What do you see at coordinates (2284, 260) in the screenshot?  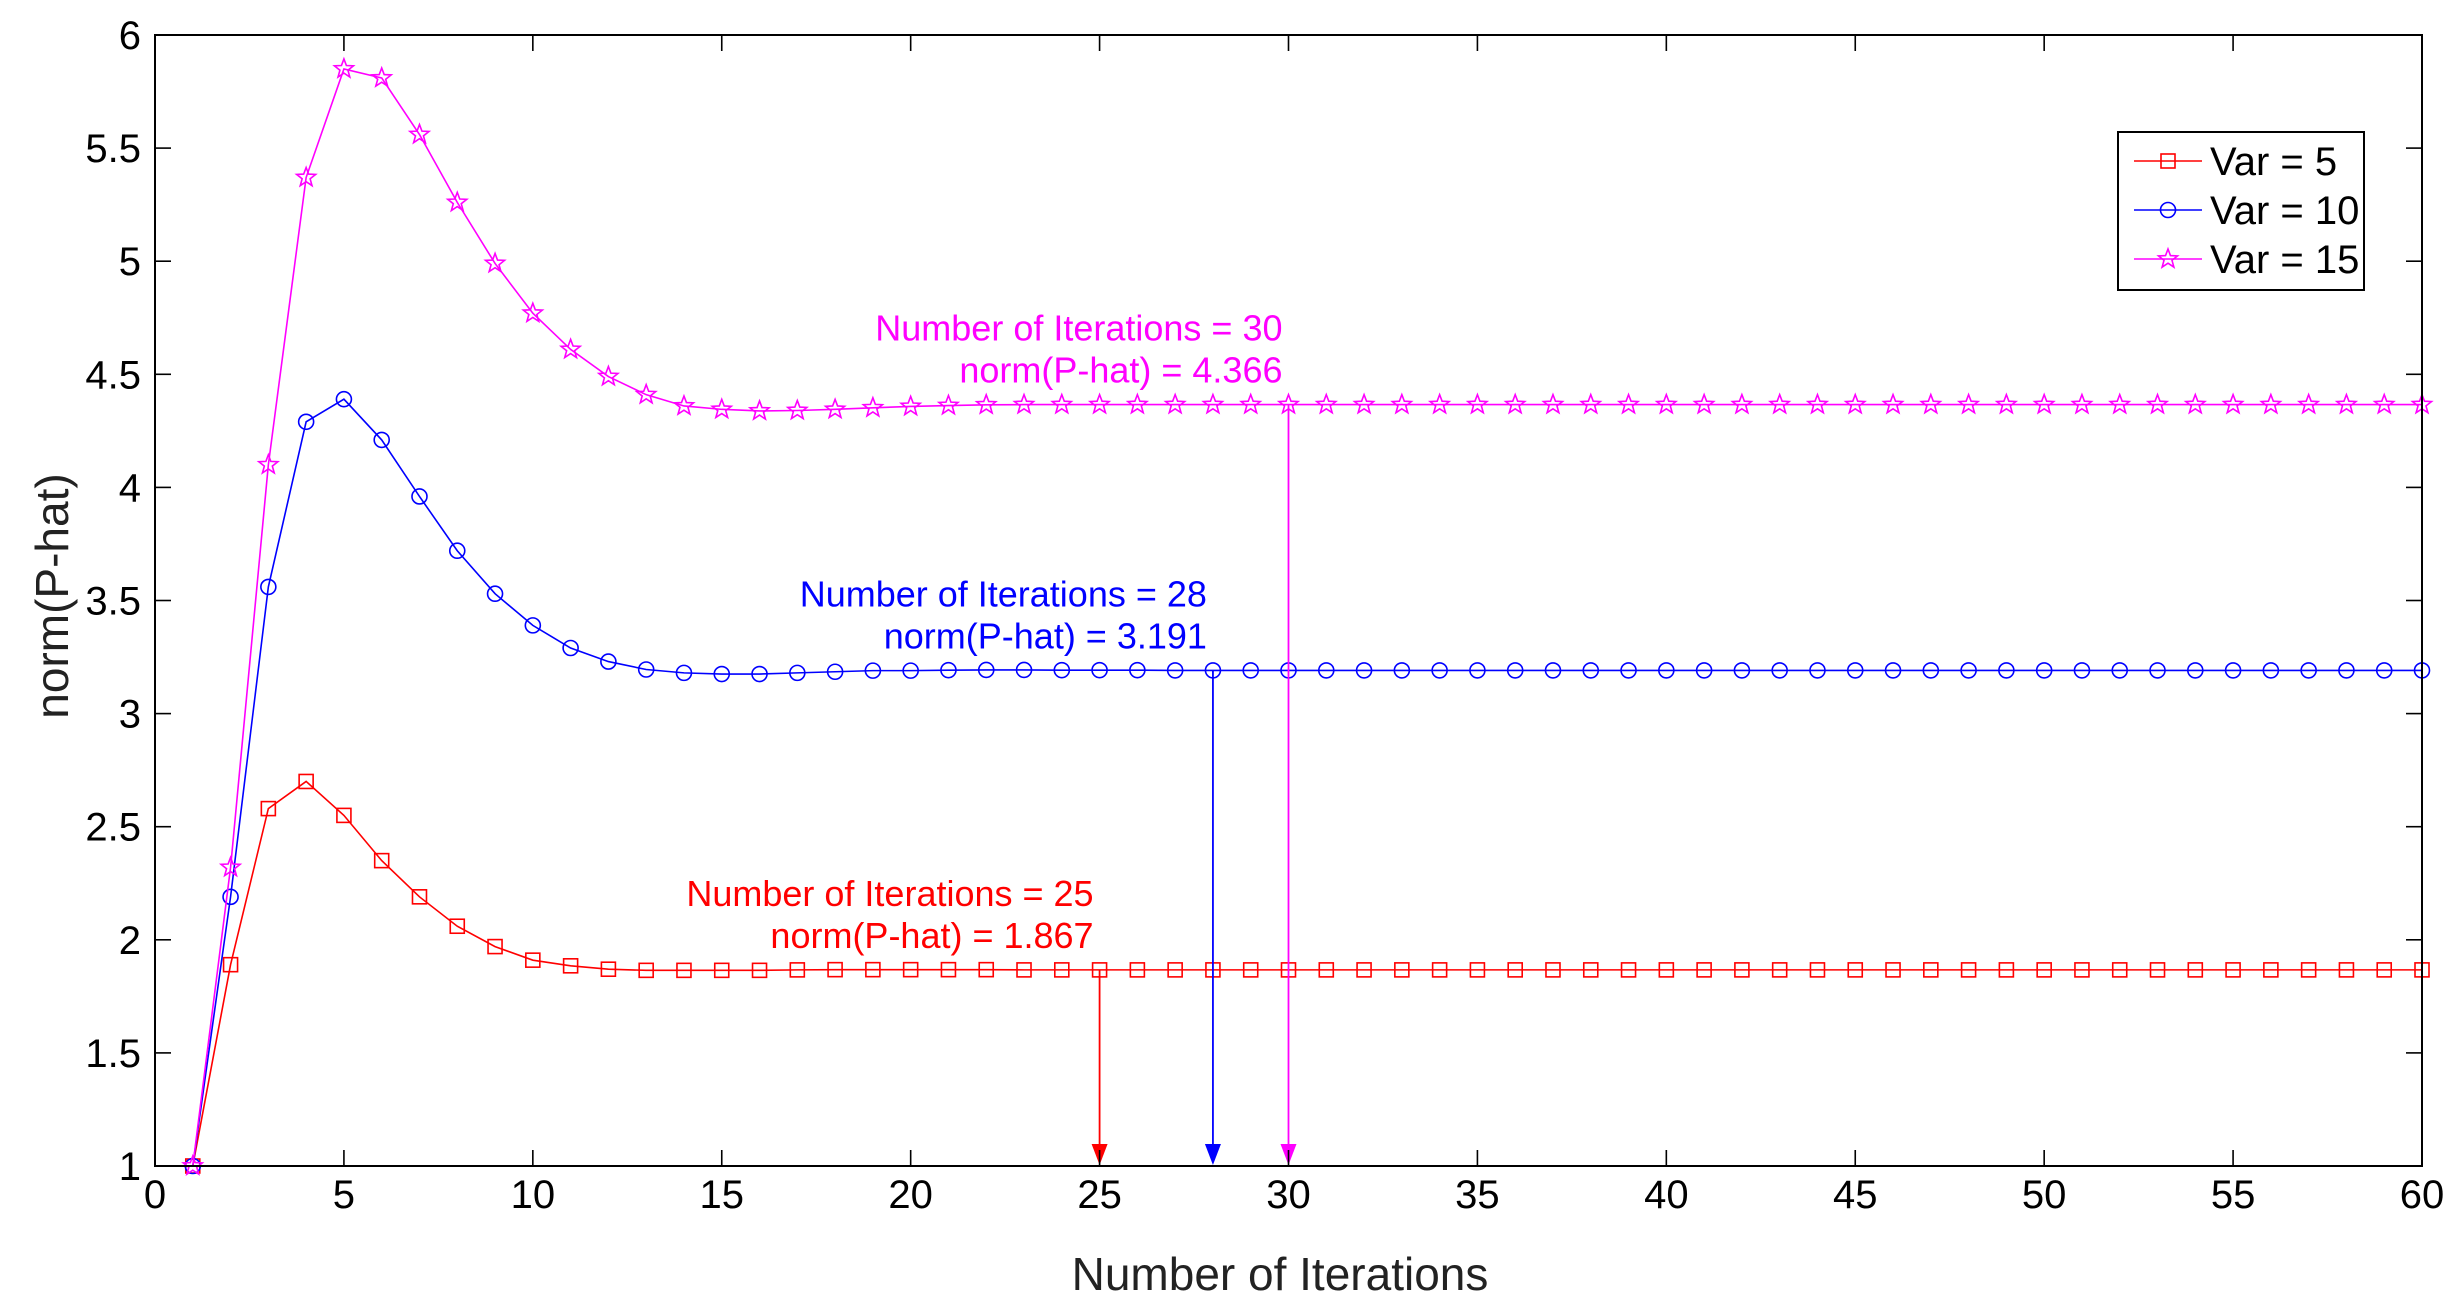 I see `legend-label: Var = 15` at bounding box center [2284, 260].